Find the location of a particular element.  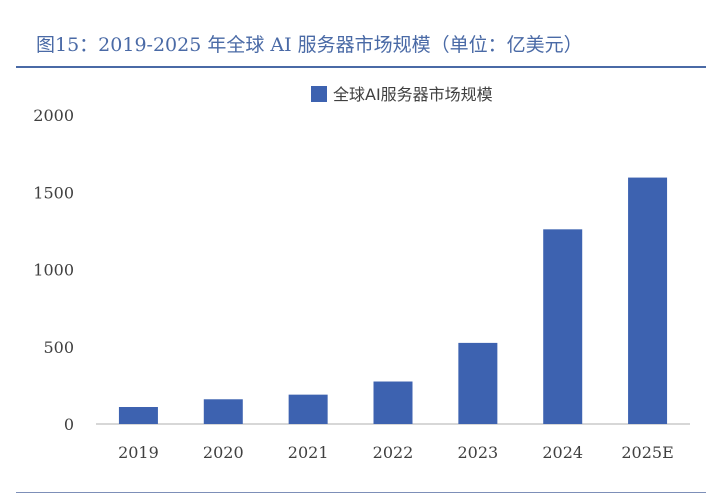

y-tick-label: 2000 is located at coordinates (53, 115).